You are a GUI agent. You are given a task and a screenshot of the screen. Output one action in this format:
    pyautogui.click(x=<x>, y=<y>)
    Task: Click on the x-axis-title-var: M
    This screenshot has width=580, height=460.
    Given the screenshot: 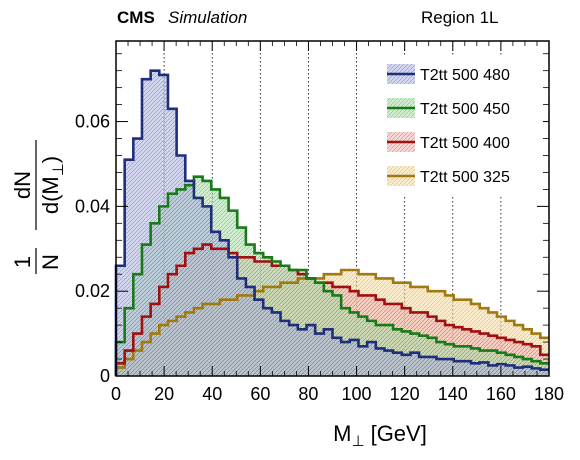 What is the action you would take?
    pyautogui.click(x=342, y=433)
    